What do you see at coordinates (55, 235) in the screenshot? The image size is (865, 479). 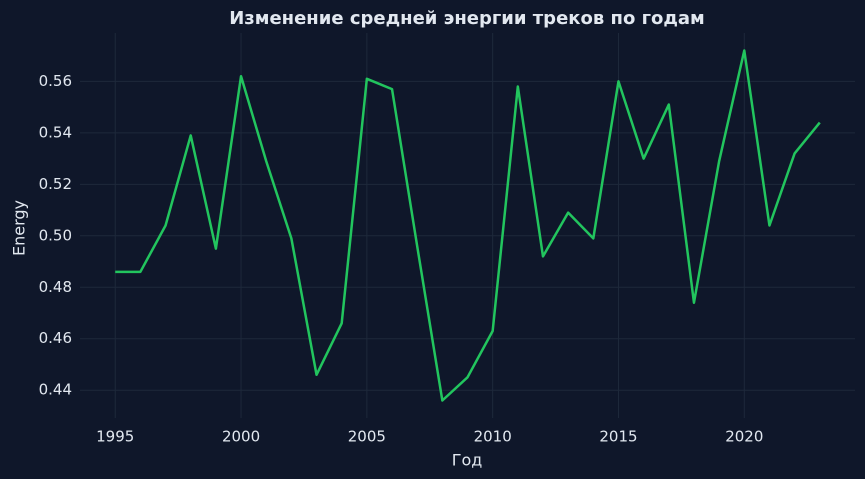 I see `y-tick-label: 0.50` at bounding box center [55, 235].